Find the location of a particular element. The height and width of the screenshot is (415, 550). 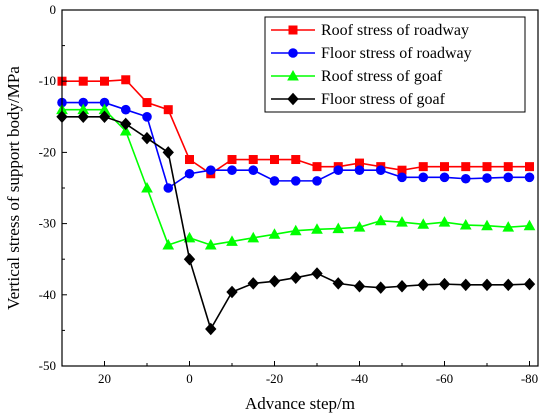

legend-item: Floor stress of goaf is located at coordinates (358, 99).